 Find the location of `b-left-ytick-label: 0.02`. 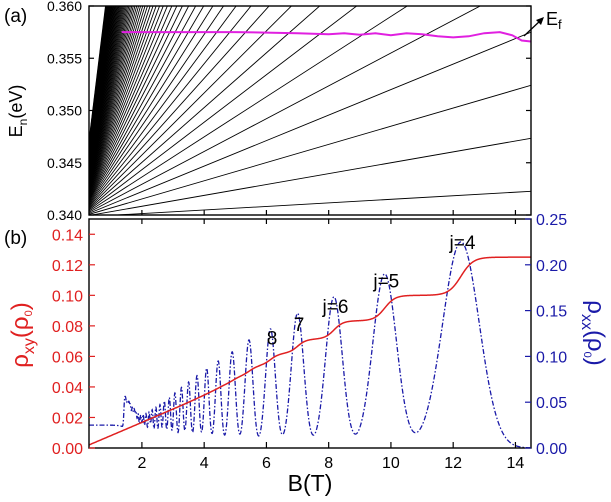

b-left-ytick-label: 0.02 is located at coordinates (67, 418).